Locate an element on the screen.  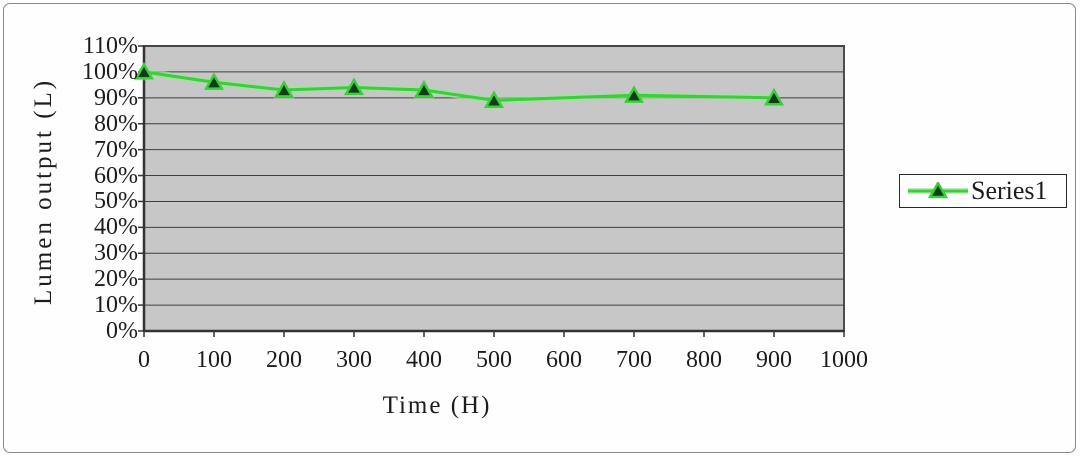
x-tick-label: 700 is located at coordinates (634, 360).